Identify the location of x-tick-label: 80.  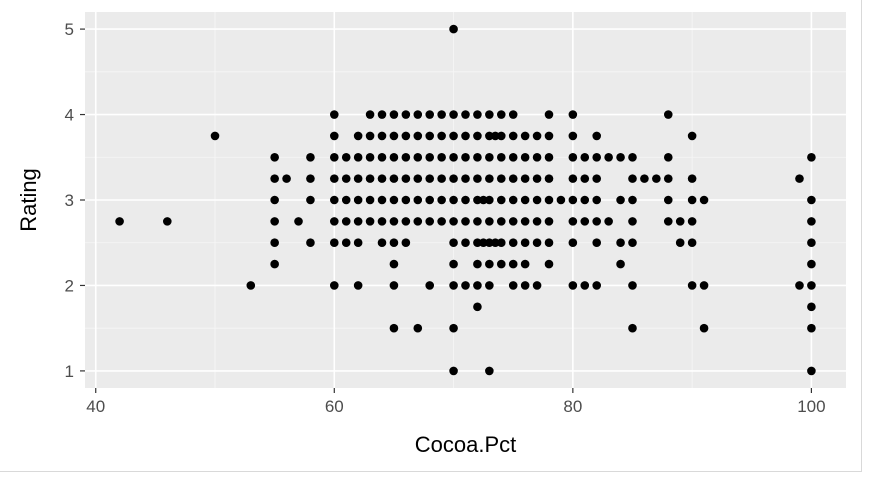
(572, 406).